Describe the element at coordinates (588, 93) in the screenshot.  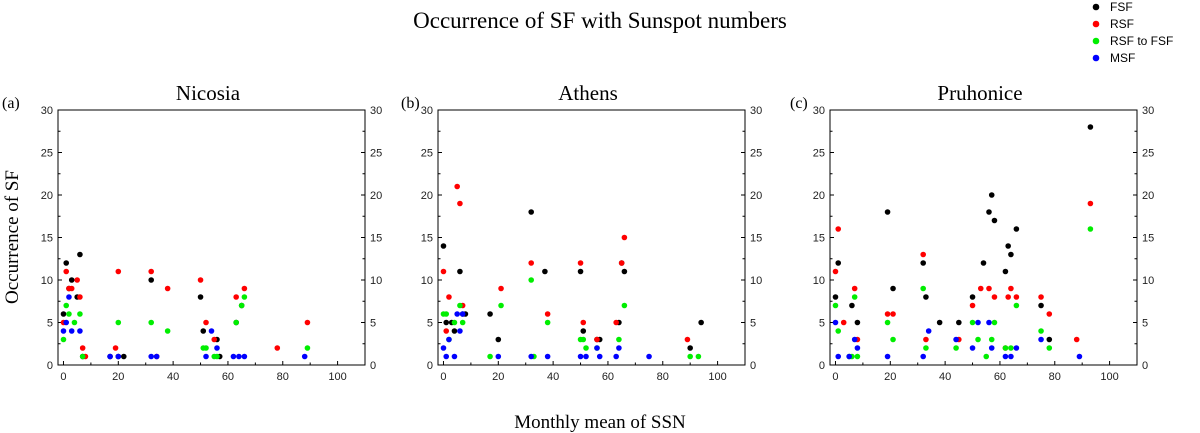
I see `panel-title: Athens` at that location.